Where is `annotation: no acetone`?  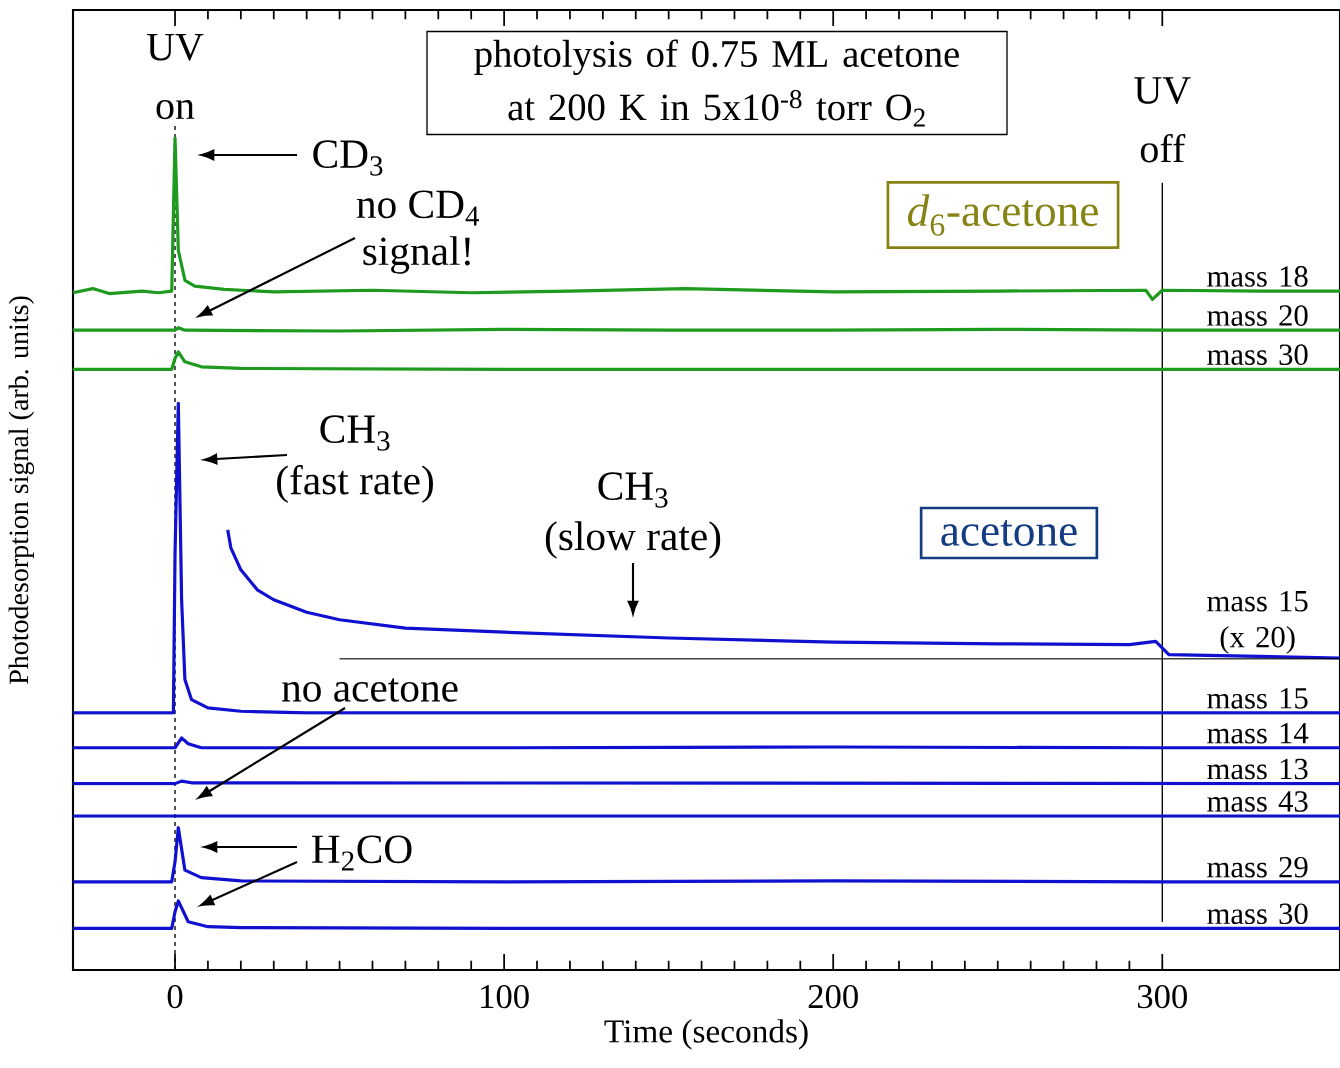 annotation: no acetone is located at coordinates (370, 690).